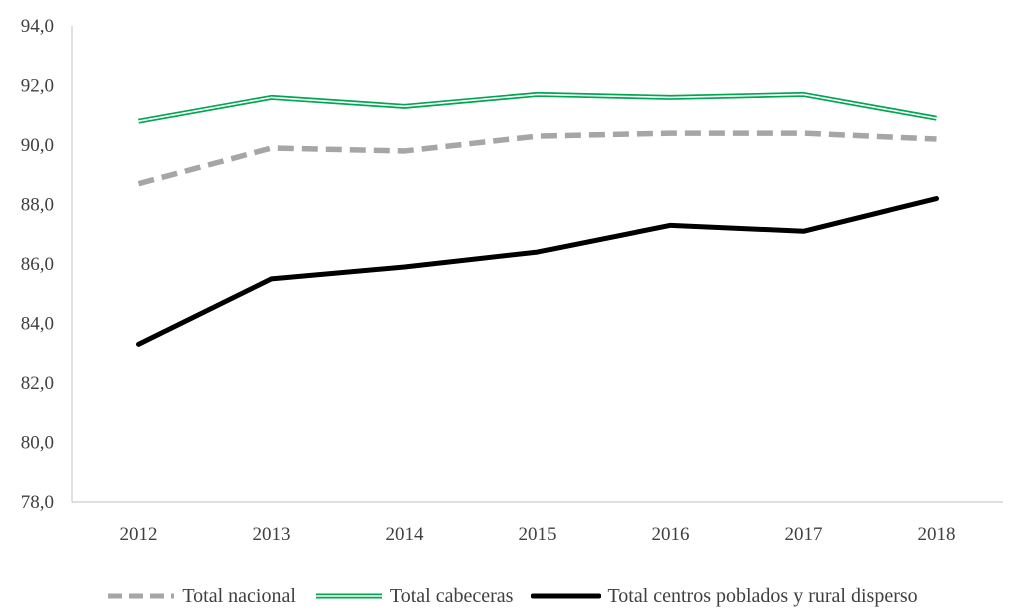  Describe the element at coordinates (804, 534) in the screenshot. I see `x-tick-label: 2017` at that location.